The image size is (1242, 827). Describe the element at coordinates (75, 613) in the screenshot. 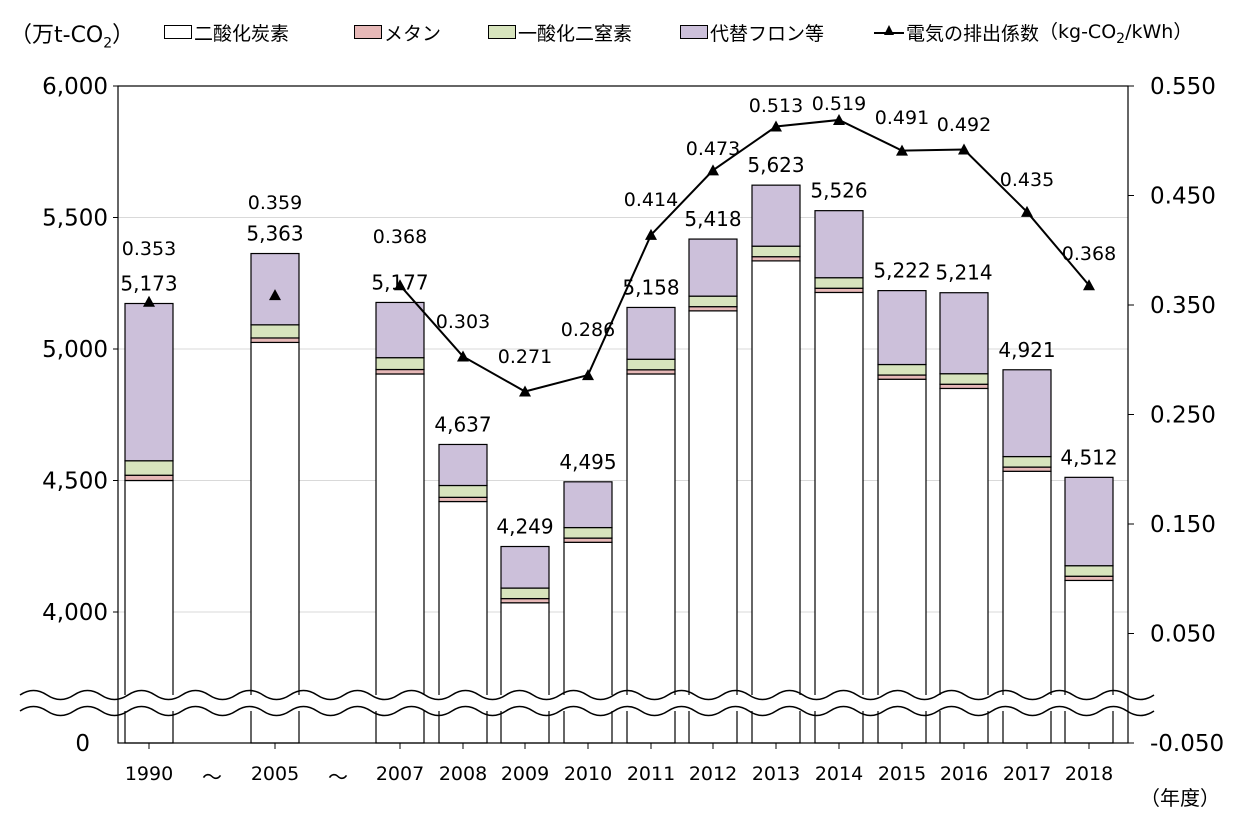

I see `y-left-tick-label: 4,000` at that location.